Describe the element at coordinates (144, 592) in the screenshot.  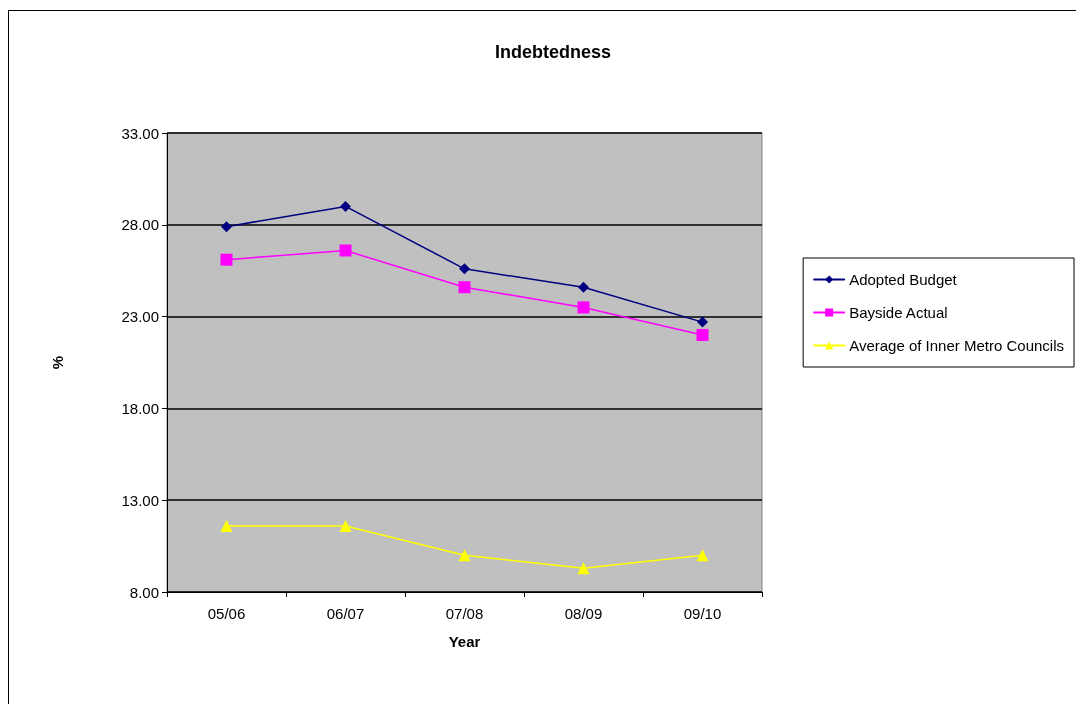
I see `y-tick-label: 8.00` at that location.